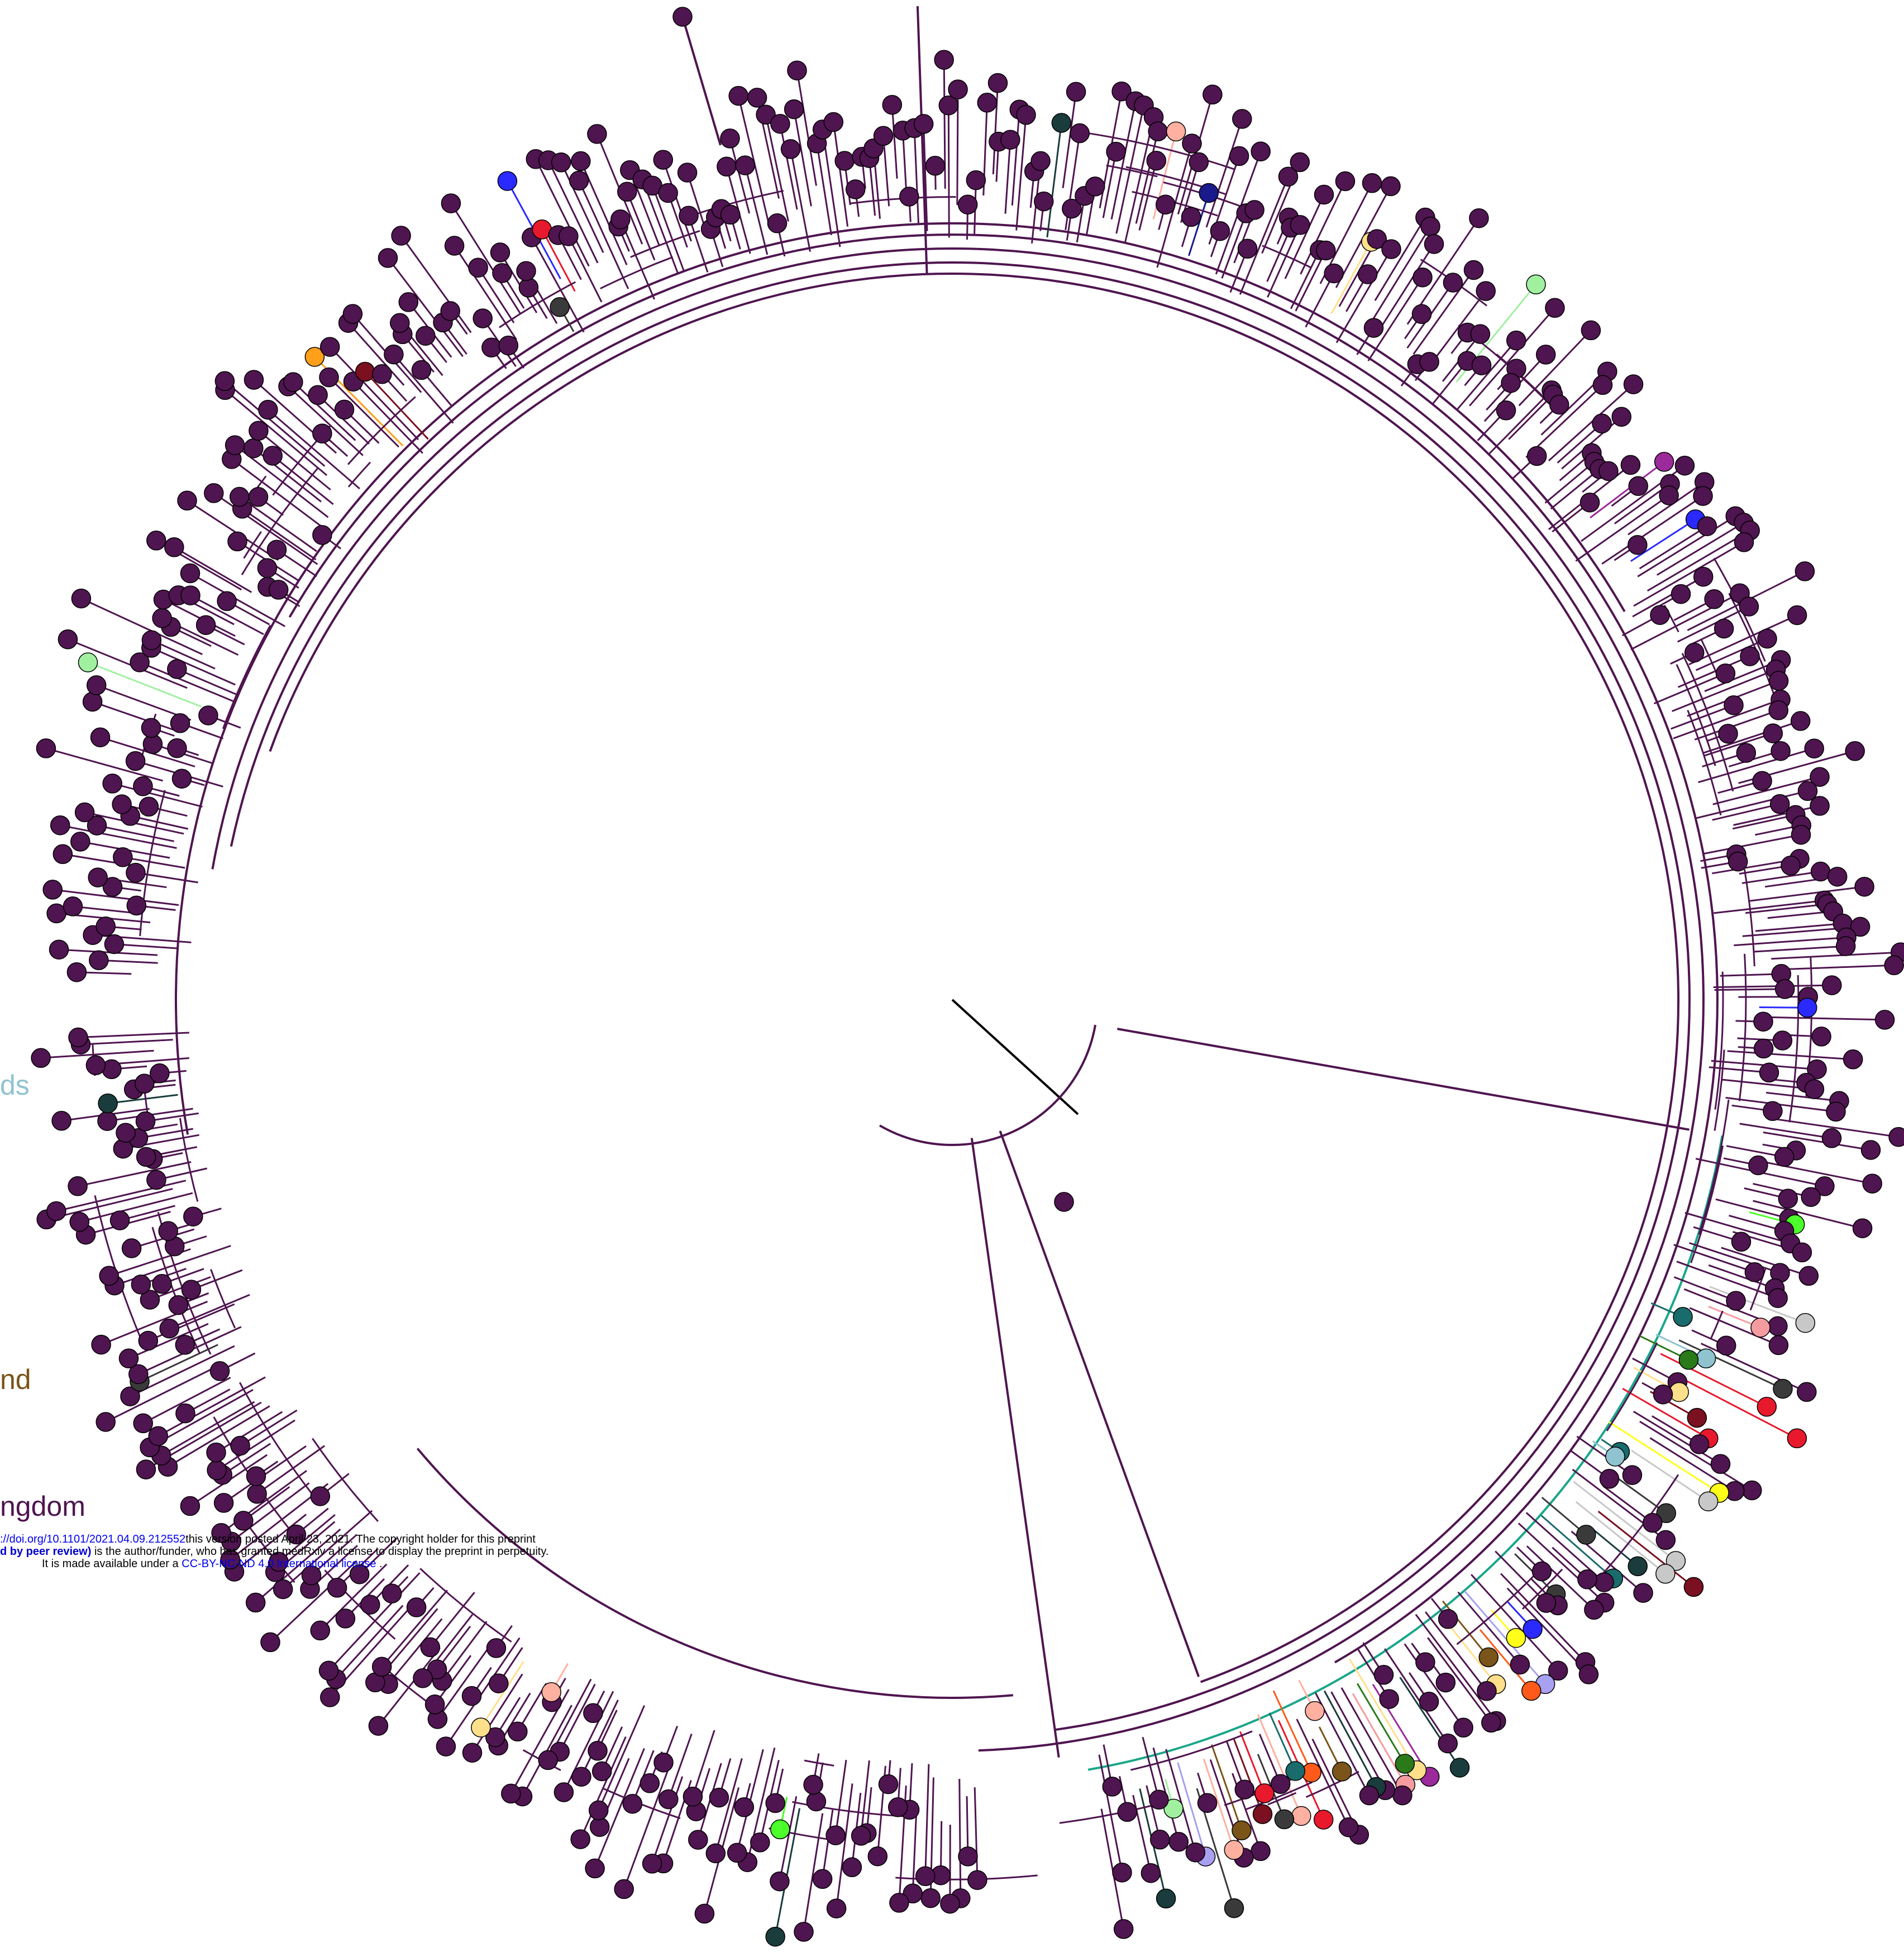  Describe the element at coordinates (279, 1564) in the screenshot. I see `license-link: CC-BY-NC-ND 4.0 International license` at that location.